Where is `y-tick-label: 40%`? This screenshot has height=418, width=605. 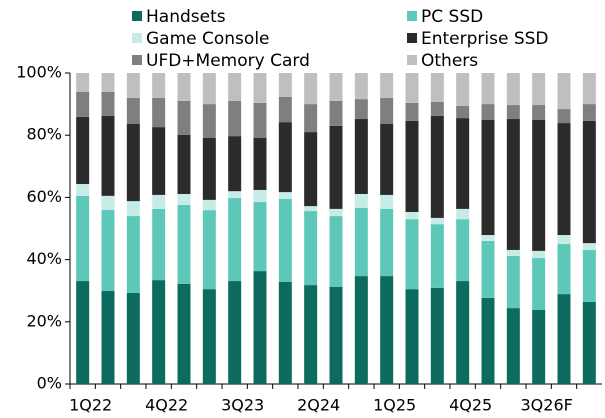
y-tick-label: 40% is located at coordinates (44, 258).